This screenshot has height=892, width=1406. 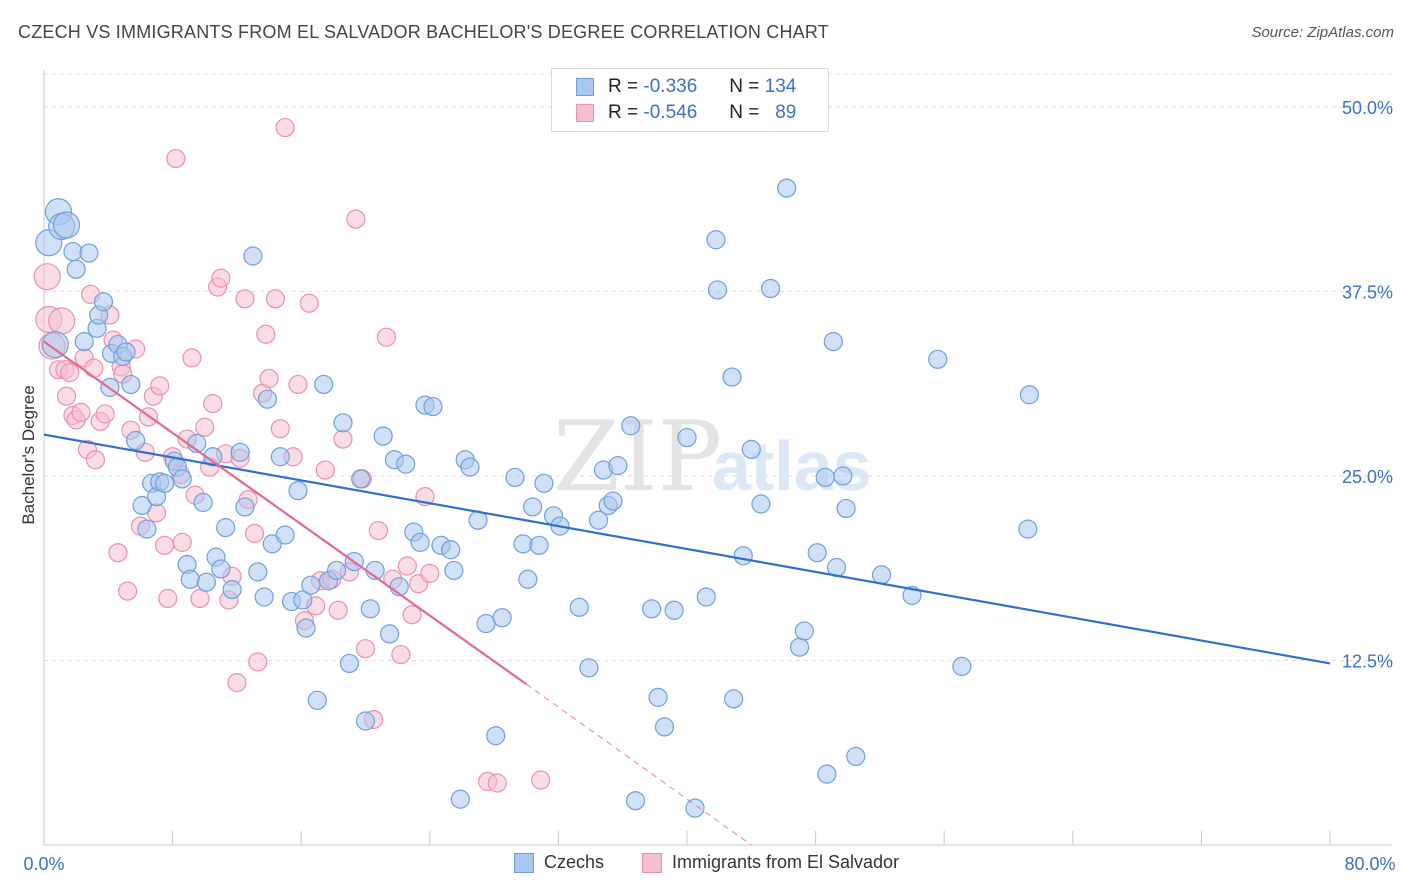 What do you see at coordinates (786, 862) in the screenshot?
I see `salvador-legend-label: Immigrants from El Salvador` at bounding box center [786, 862].